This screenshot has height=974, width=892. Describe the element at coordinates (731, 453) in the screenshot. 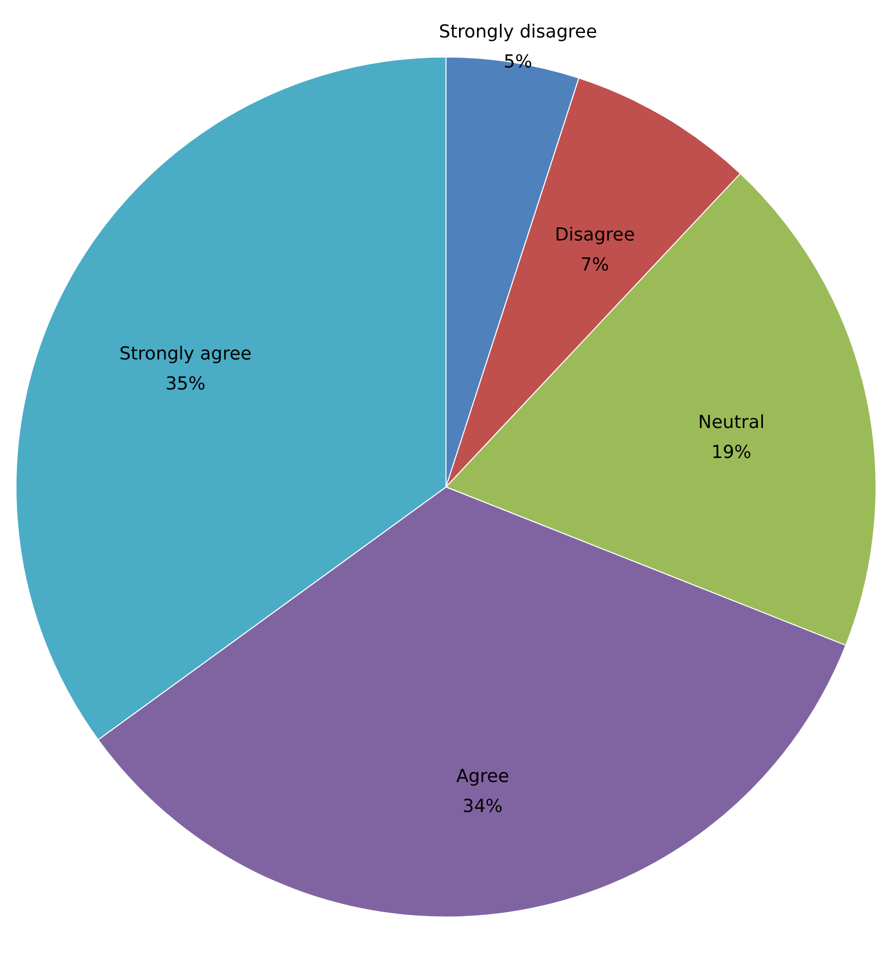

I see `data-label: 19%` at that location.